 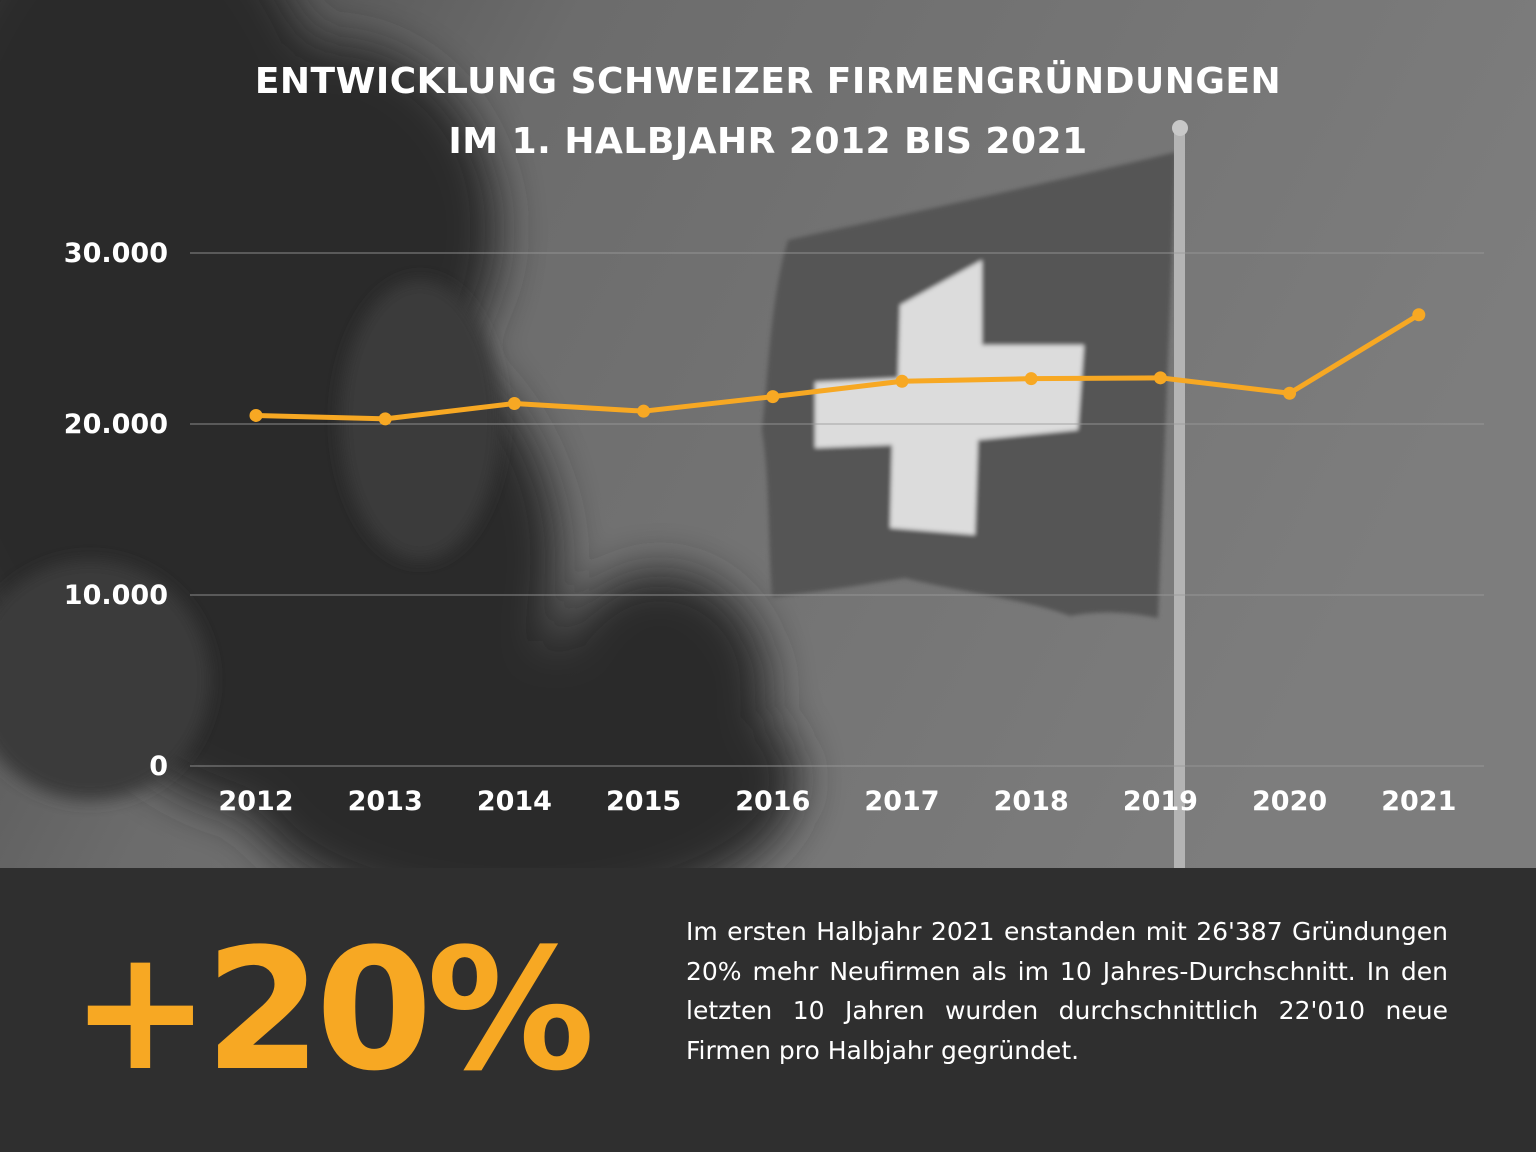 I want to click on swiss-flag, so click(x=969, y=385).